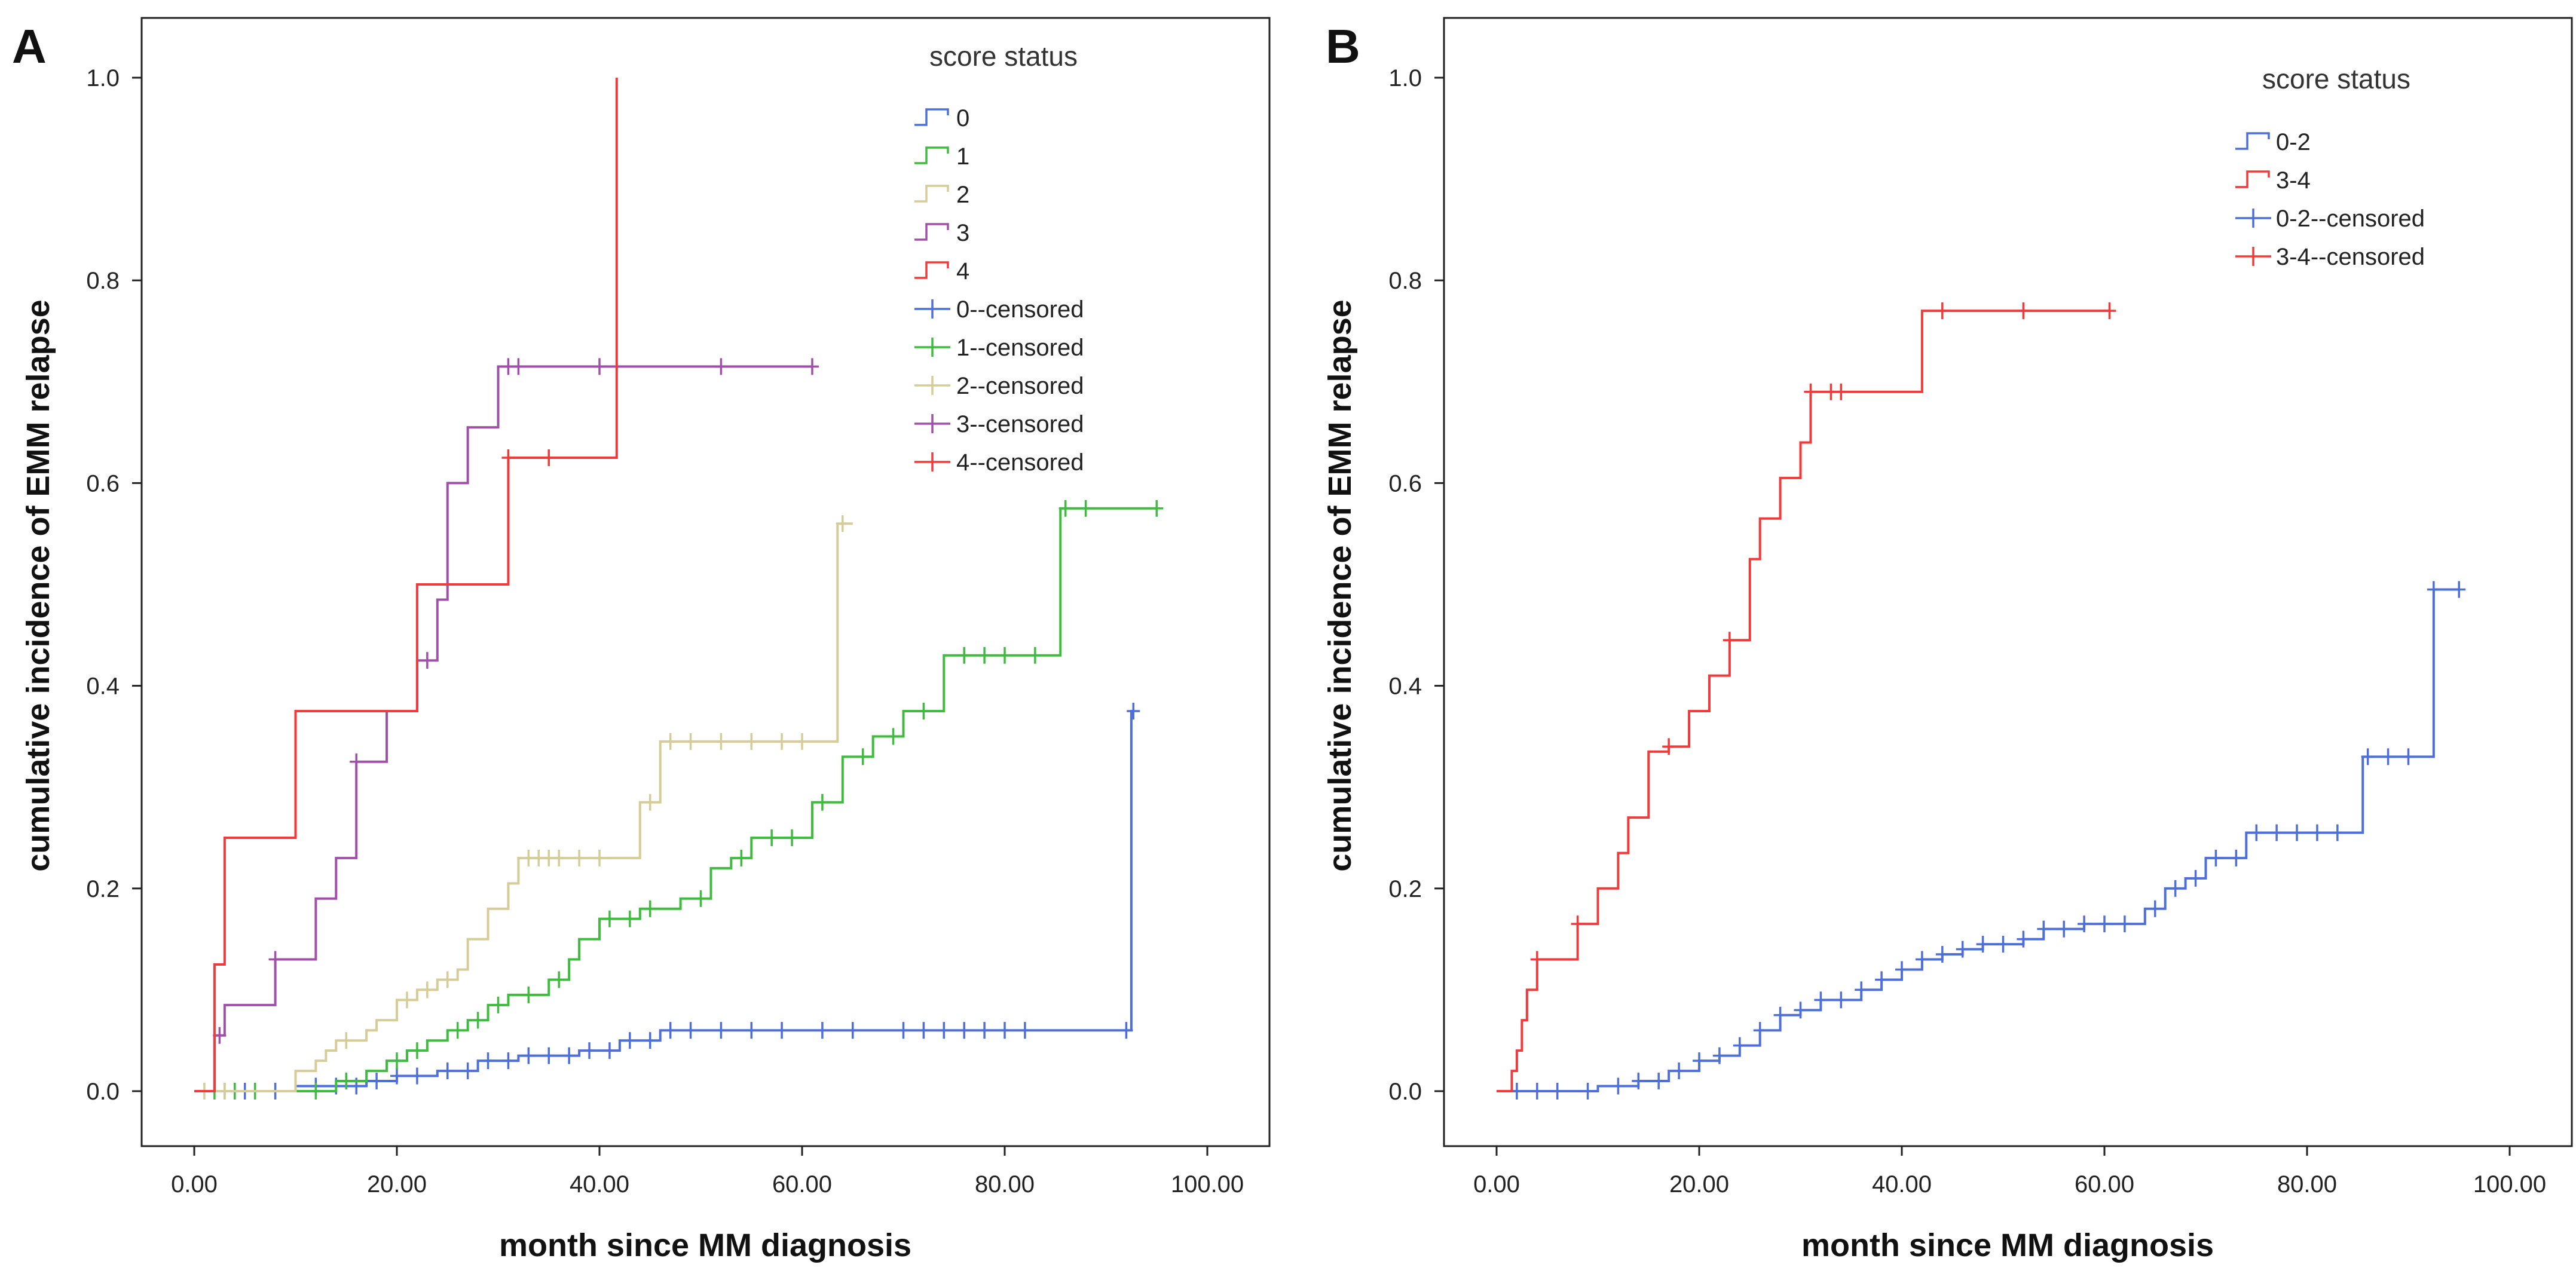  I want to click on panel-b-x-tick-label: 0.00, so click(1496, 1185).